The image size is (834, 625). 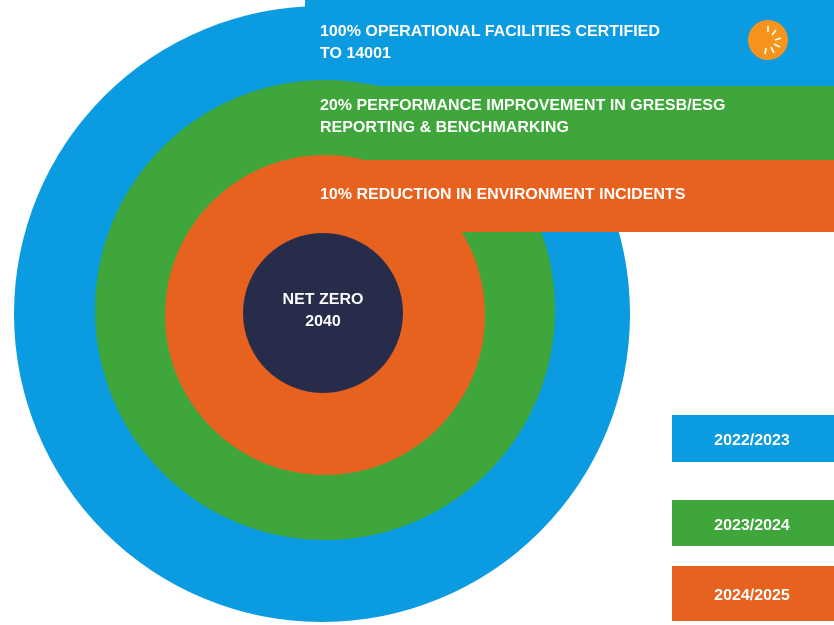 I want to click on center-text: 2040, so click(x=323, y=321).